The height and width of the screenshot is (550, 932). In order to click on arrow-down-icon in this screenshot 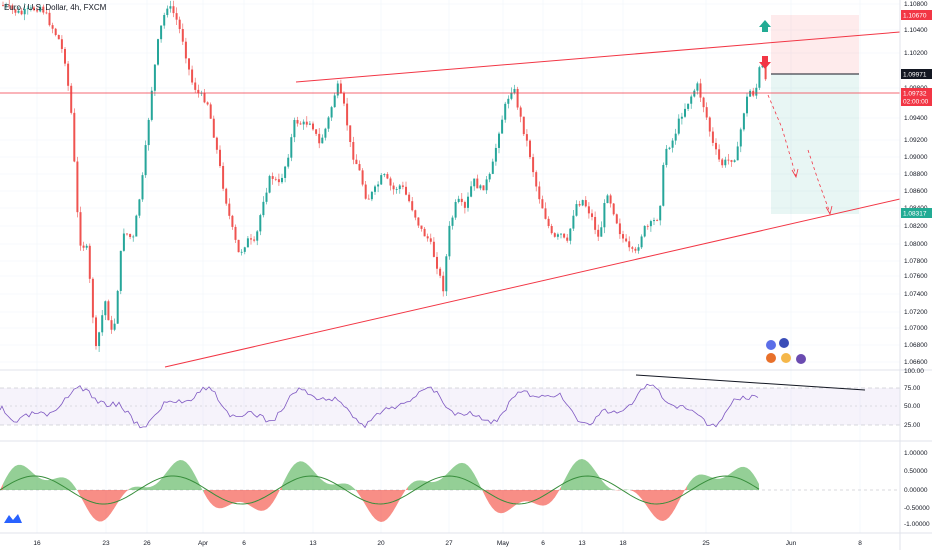, I will do `click(765, 62)`.